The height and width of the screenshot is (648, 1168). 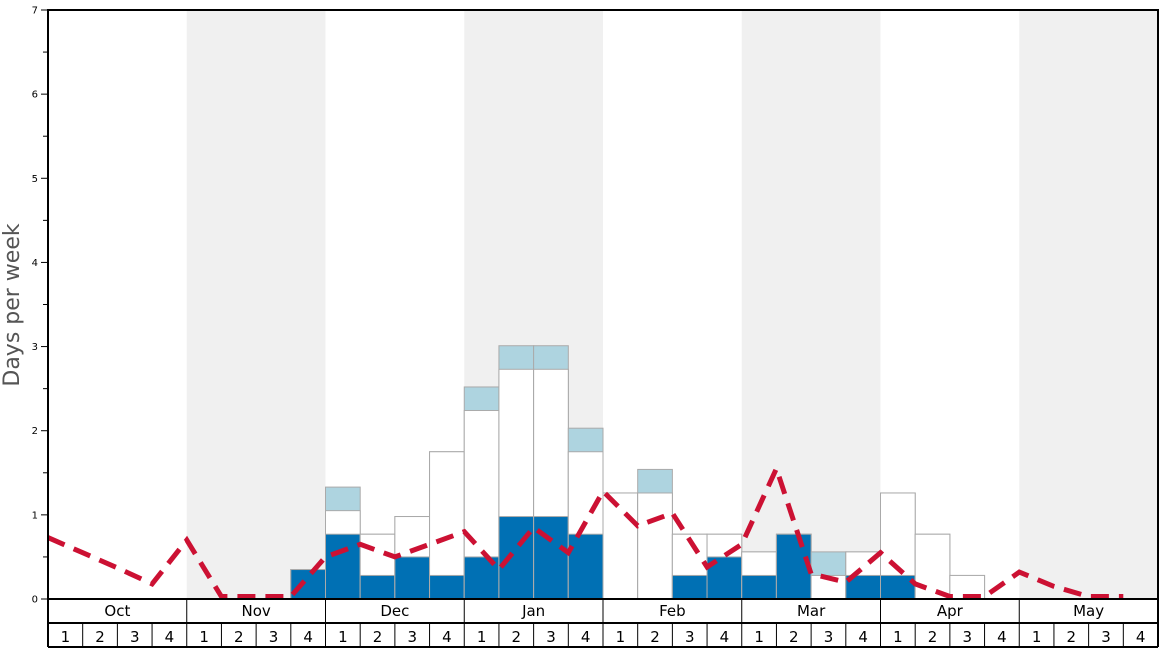 What do you see at coordinates (533, 611) in the screenshot?
I see `month-label: Jan` at bounding box center [533, 611].